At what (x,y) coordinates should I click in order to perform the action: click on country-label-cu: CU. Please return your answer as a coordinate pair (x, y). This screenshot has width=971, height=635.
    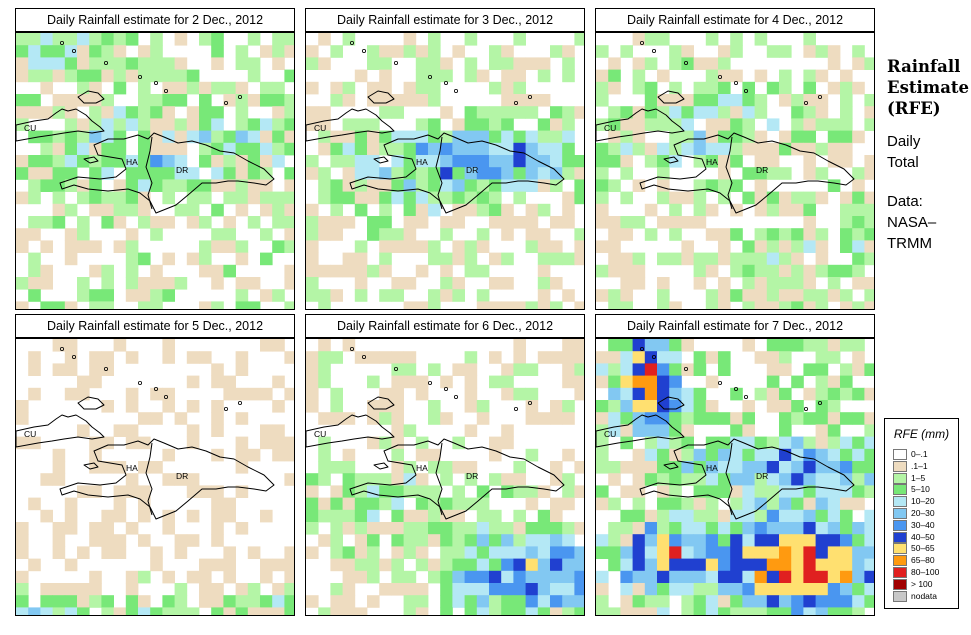
    Looking at the image, I should click on (30, 128).